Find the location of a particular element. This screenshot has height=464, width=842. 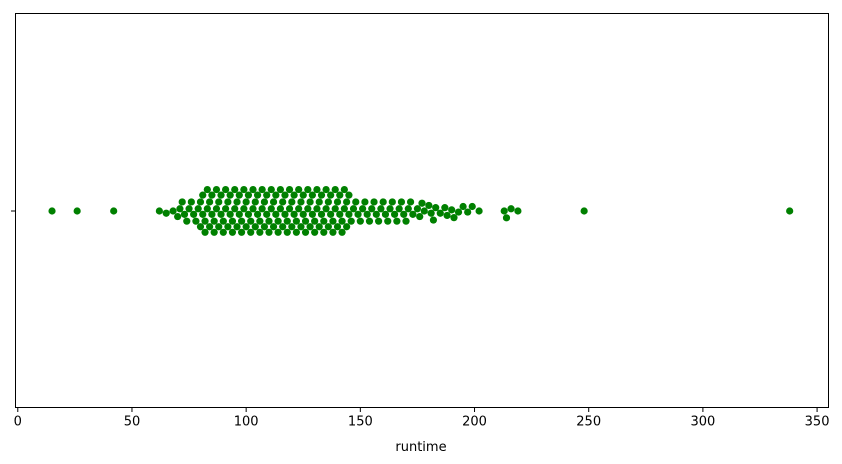

x-axis-ticks: 0 50 100 150 200 250 300 350 is located at coordinates (422, 418).